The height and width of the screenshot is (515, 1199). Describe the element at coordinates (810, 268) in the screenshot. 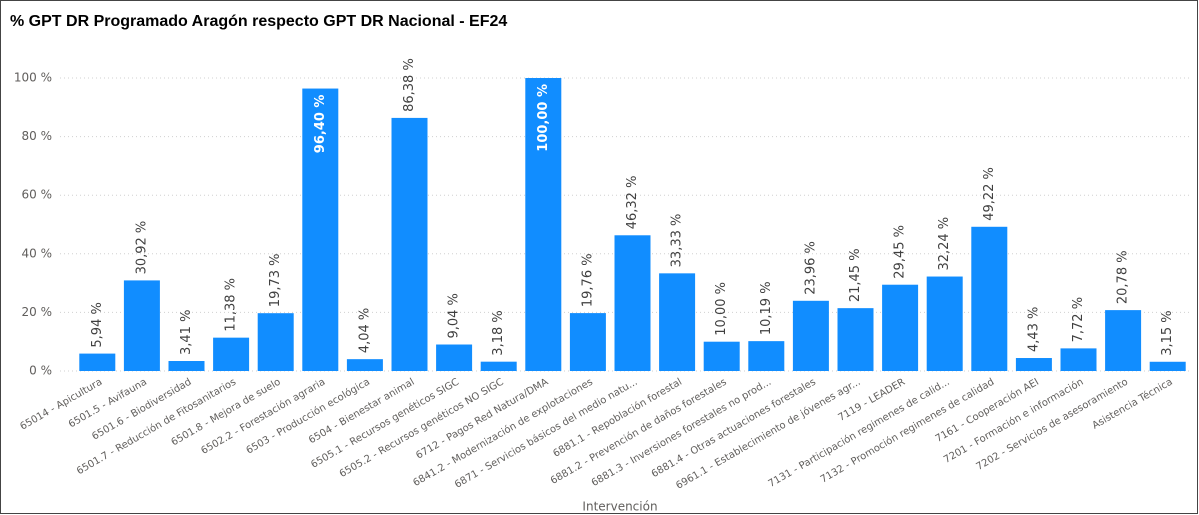

I see `value-label: 23,96 %` at that location.